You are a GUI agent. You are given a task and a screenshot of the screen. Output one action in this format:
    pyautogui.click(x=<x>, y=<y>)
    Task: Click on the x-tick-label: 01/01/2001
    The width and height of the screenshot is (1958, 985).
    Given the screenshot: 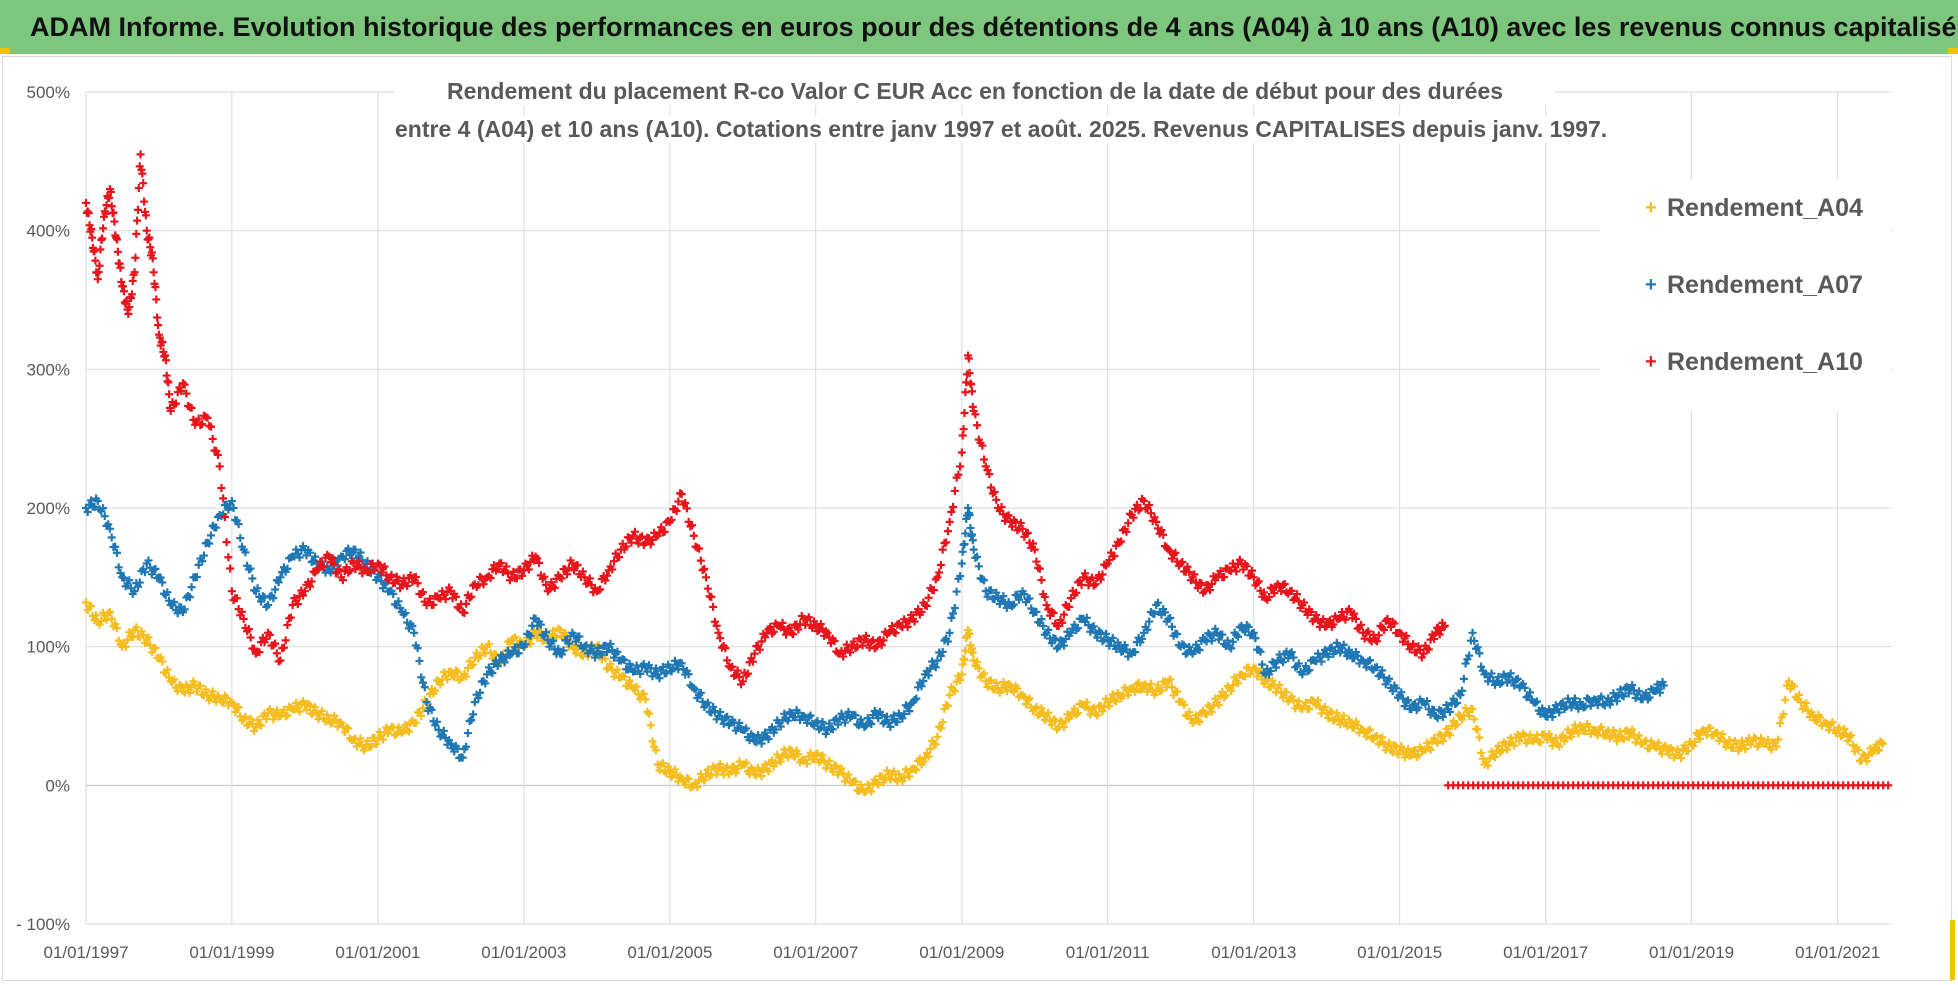 What is the action you would take?
    pyautogui.click(x=377, y=952)
    